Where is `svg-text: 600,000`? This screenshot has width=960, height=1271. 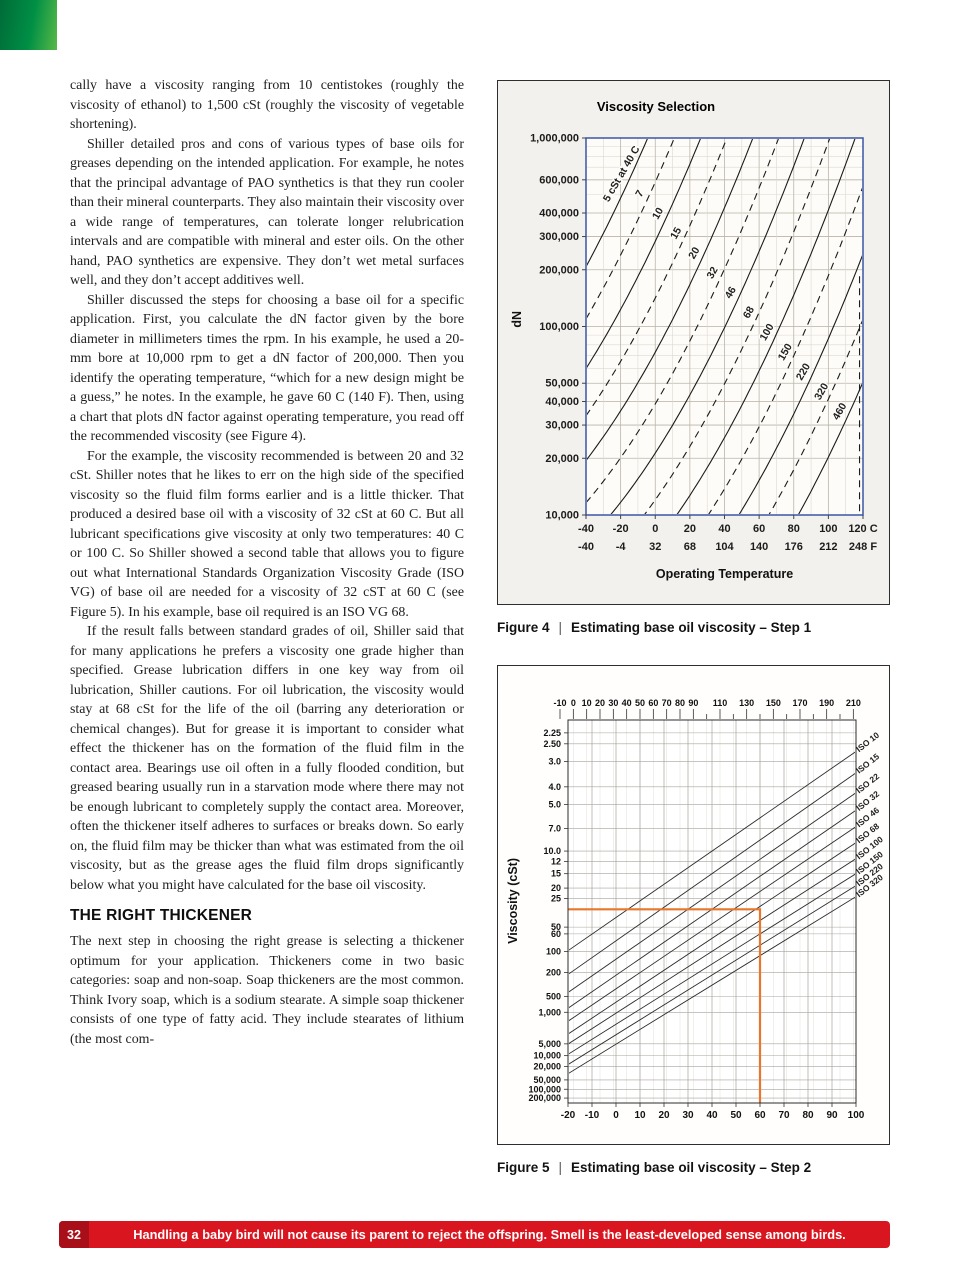
svg-text: 600,000 is located at coordinates (559, 180).